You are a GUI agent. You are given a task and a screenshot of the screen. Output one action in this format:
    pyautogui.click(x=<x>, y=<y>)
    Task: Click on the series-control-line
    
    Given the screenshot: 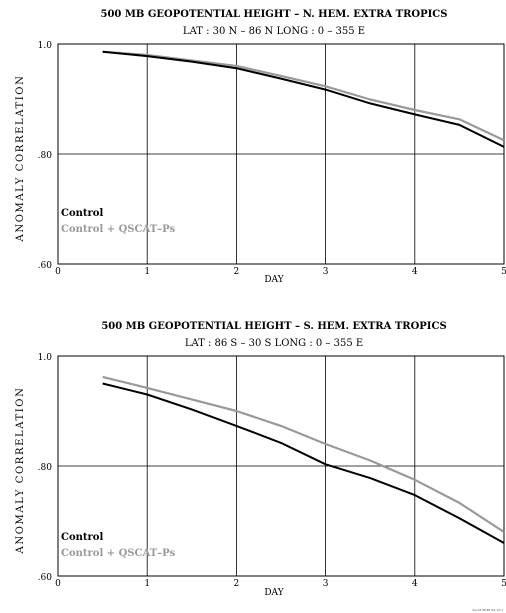 What is the action you would take?
    pyautogui.click(x=303, y=99)
    